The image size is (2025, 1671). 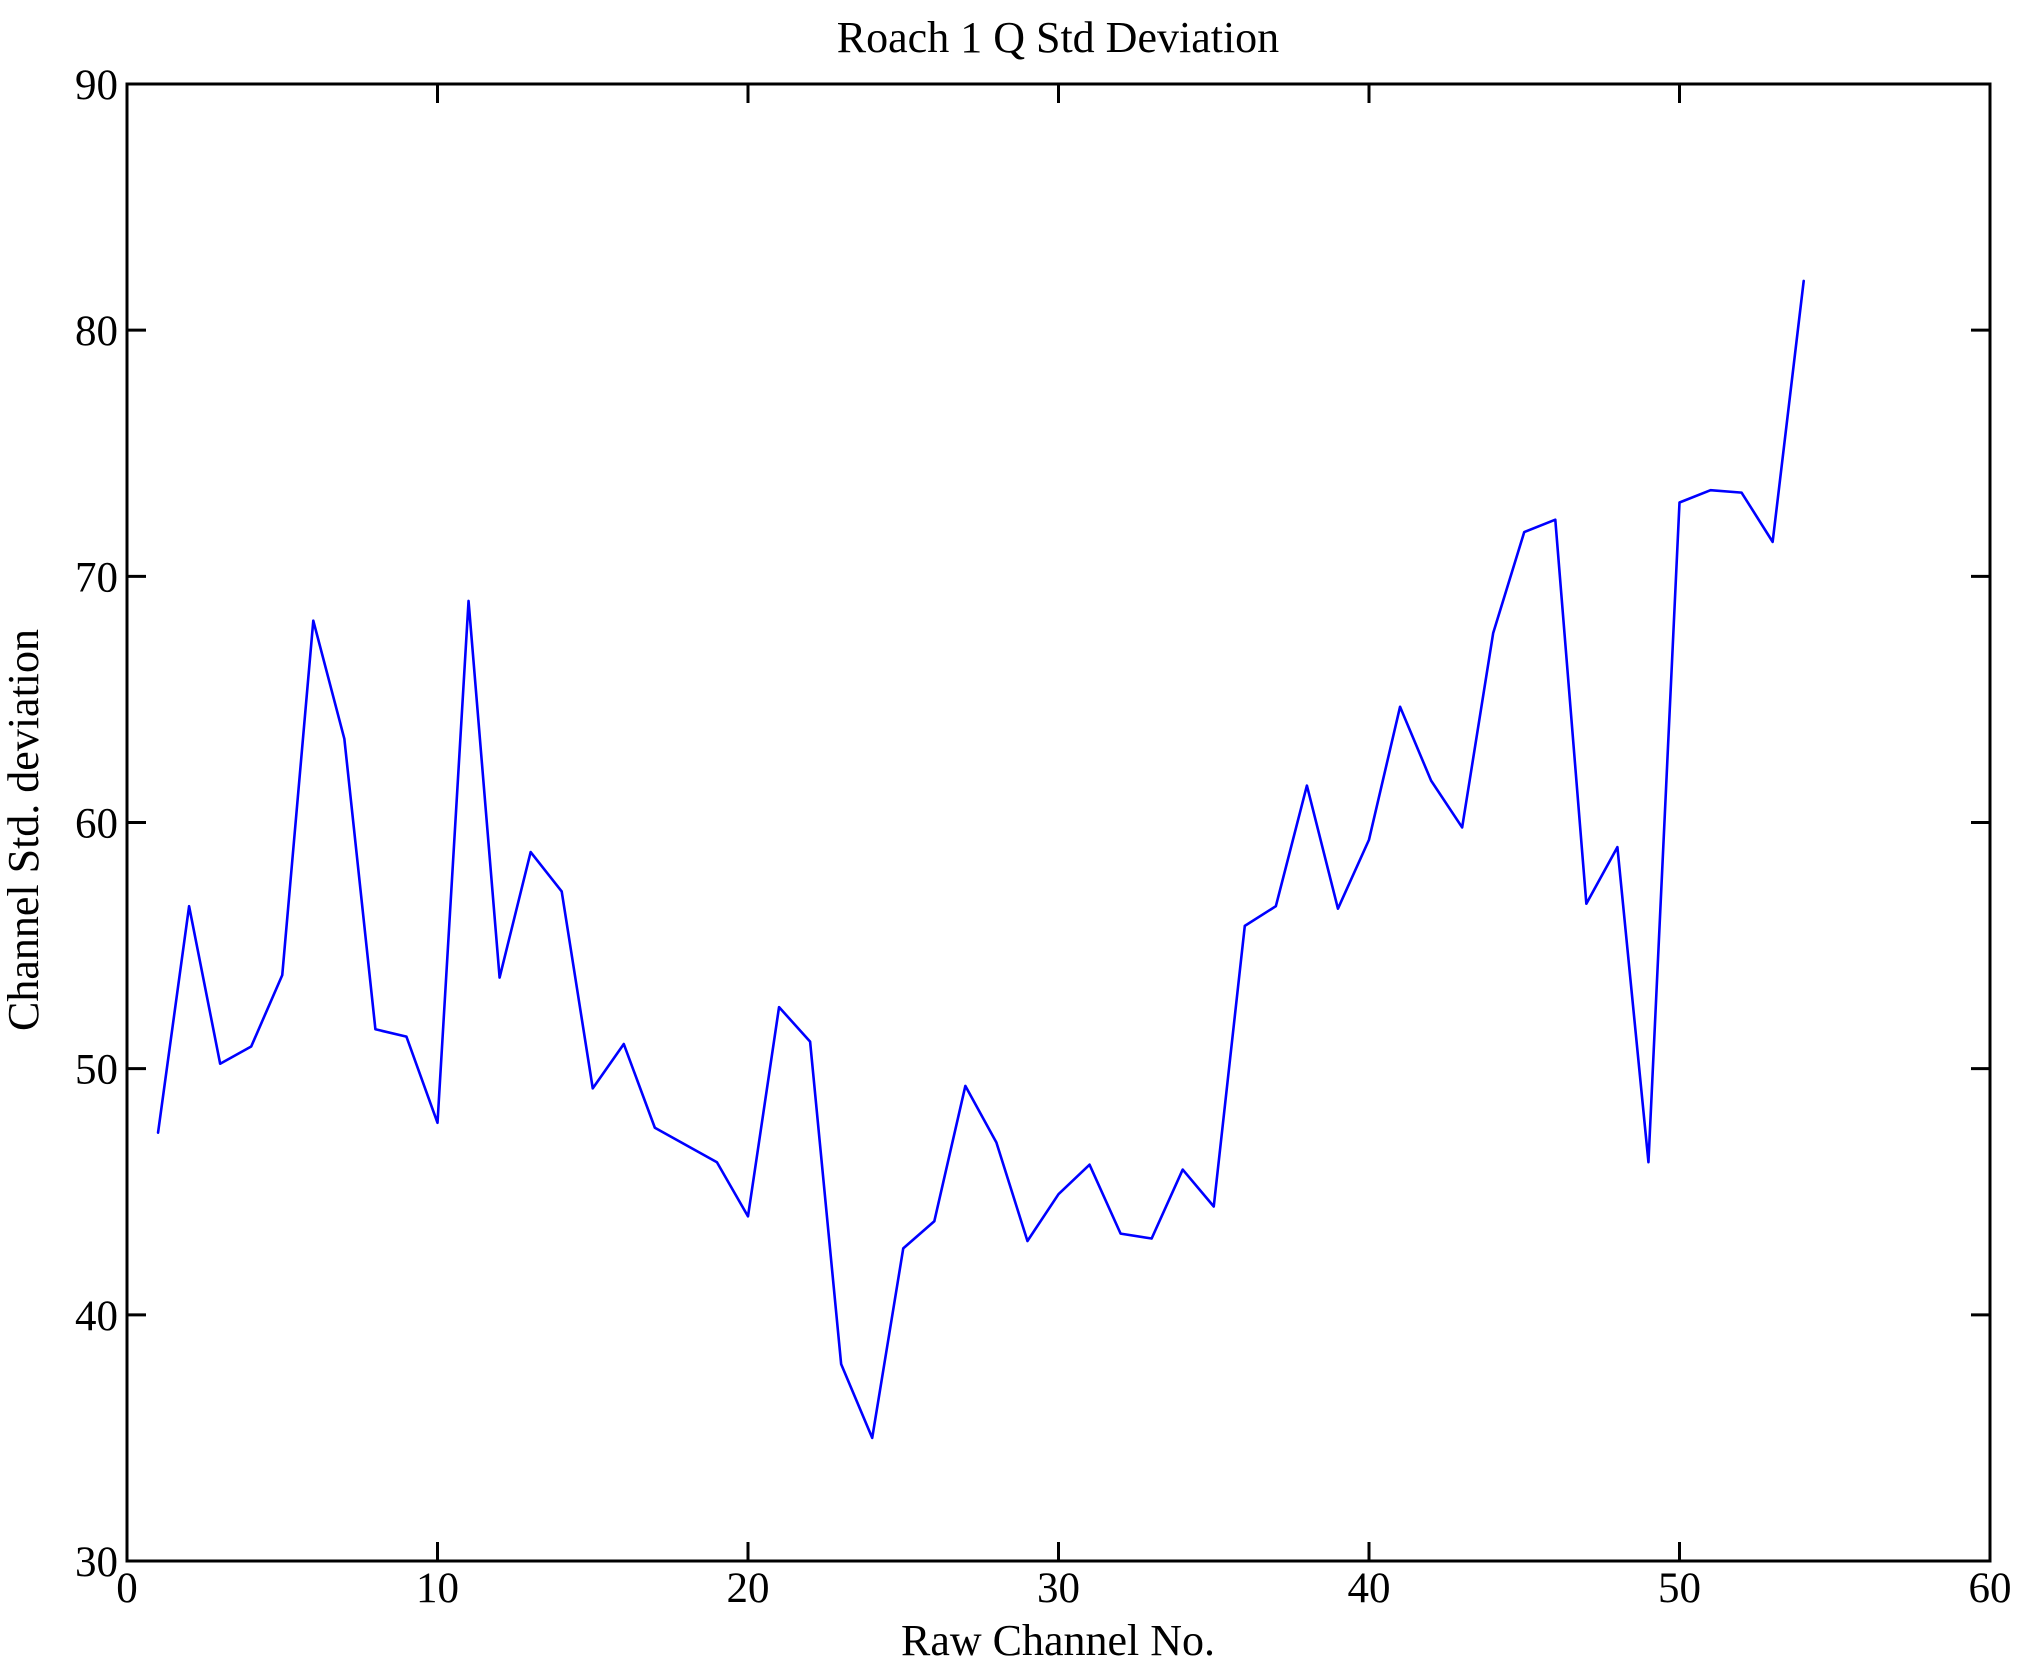 I want to click on x-tick-label: 40, so click(x=1369, y=1588).